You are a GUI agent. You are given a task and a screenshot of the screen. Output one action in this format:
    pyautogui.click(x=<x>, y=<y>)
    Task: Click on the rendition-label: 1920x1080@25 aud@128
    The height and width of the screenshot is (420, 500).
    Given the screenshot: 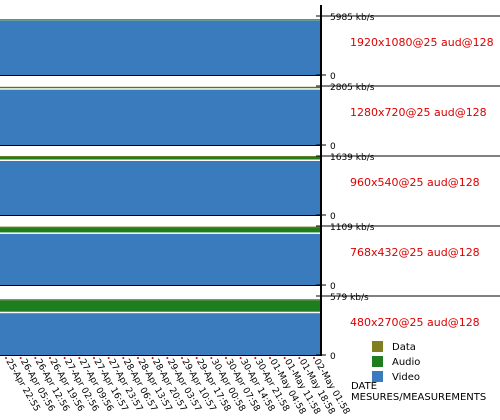 What is the action you would take?
    pyautogui.click(x=422, y=42)
    